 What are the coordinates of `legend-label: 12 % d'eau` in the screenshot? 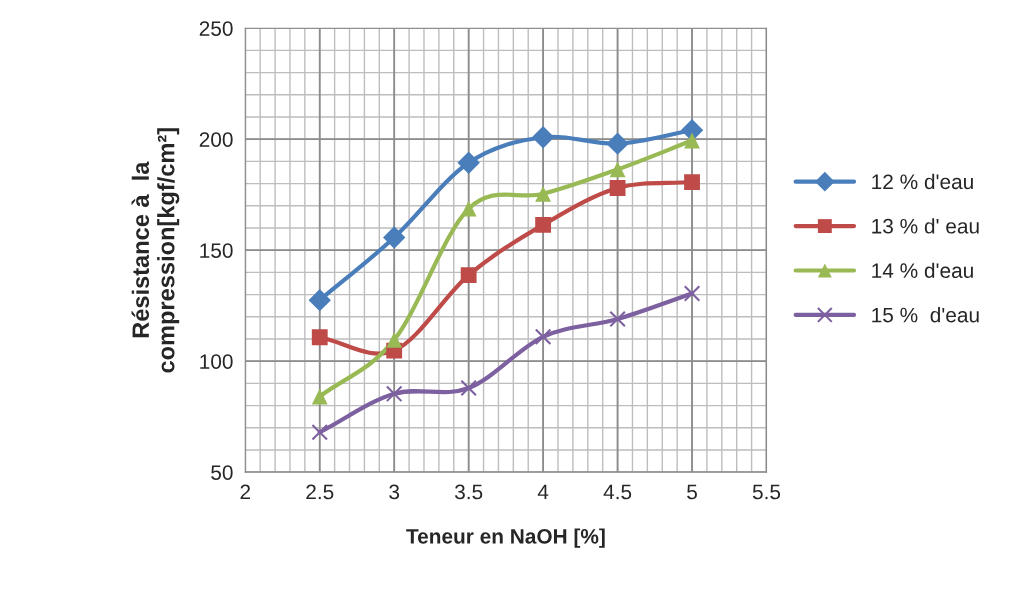 It's located at (922, 181).